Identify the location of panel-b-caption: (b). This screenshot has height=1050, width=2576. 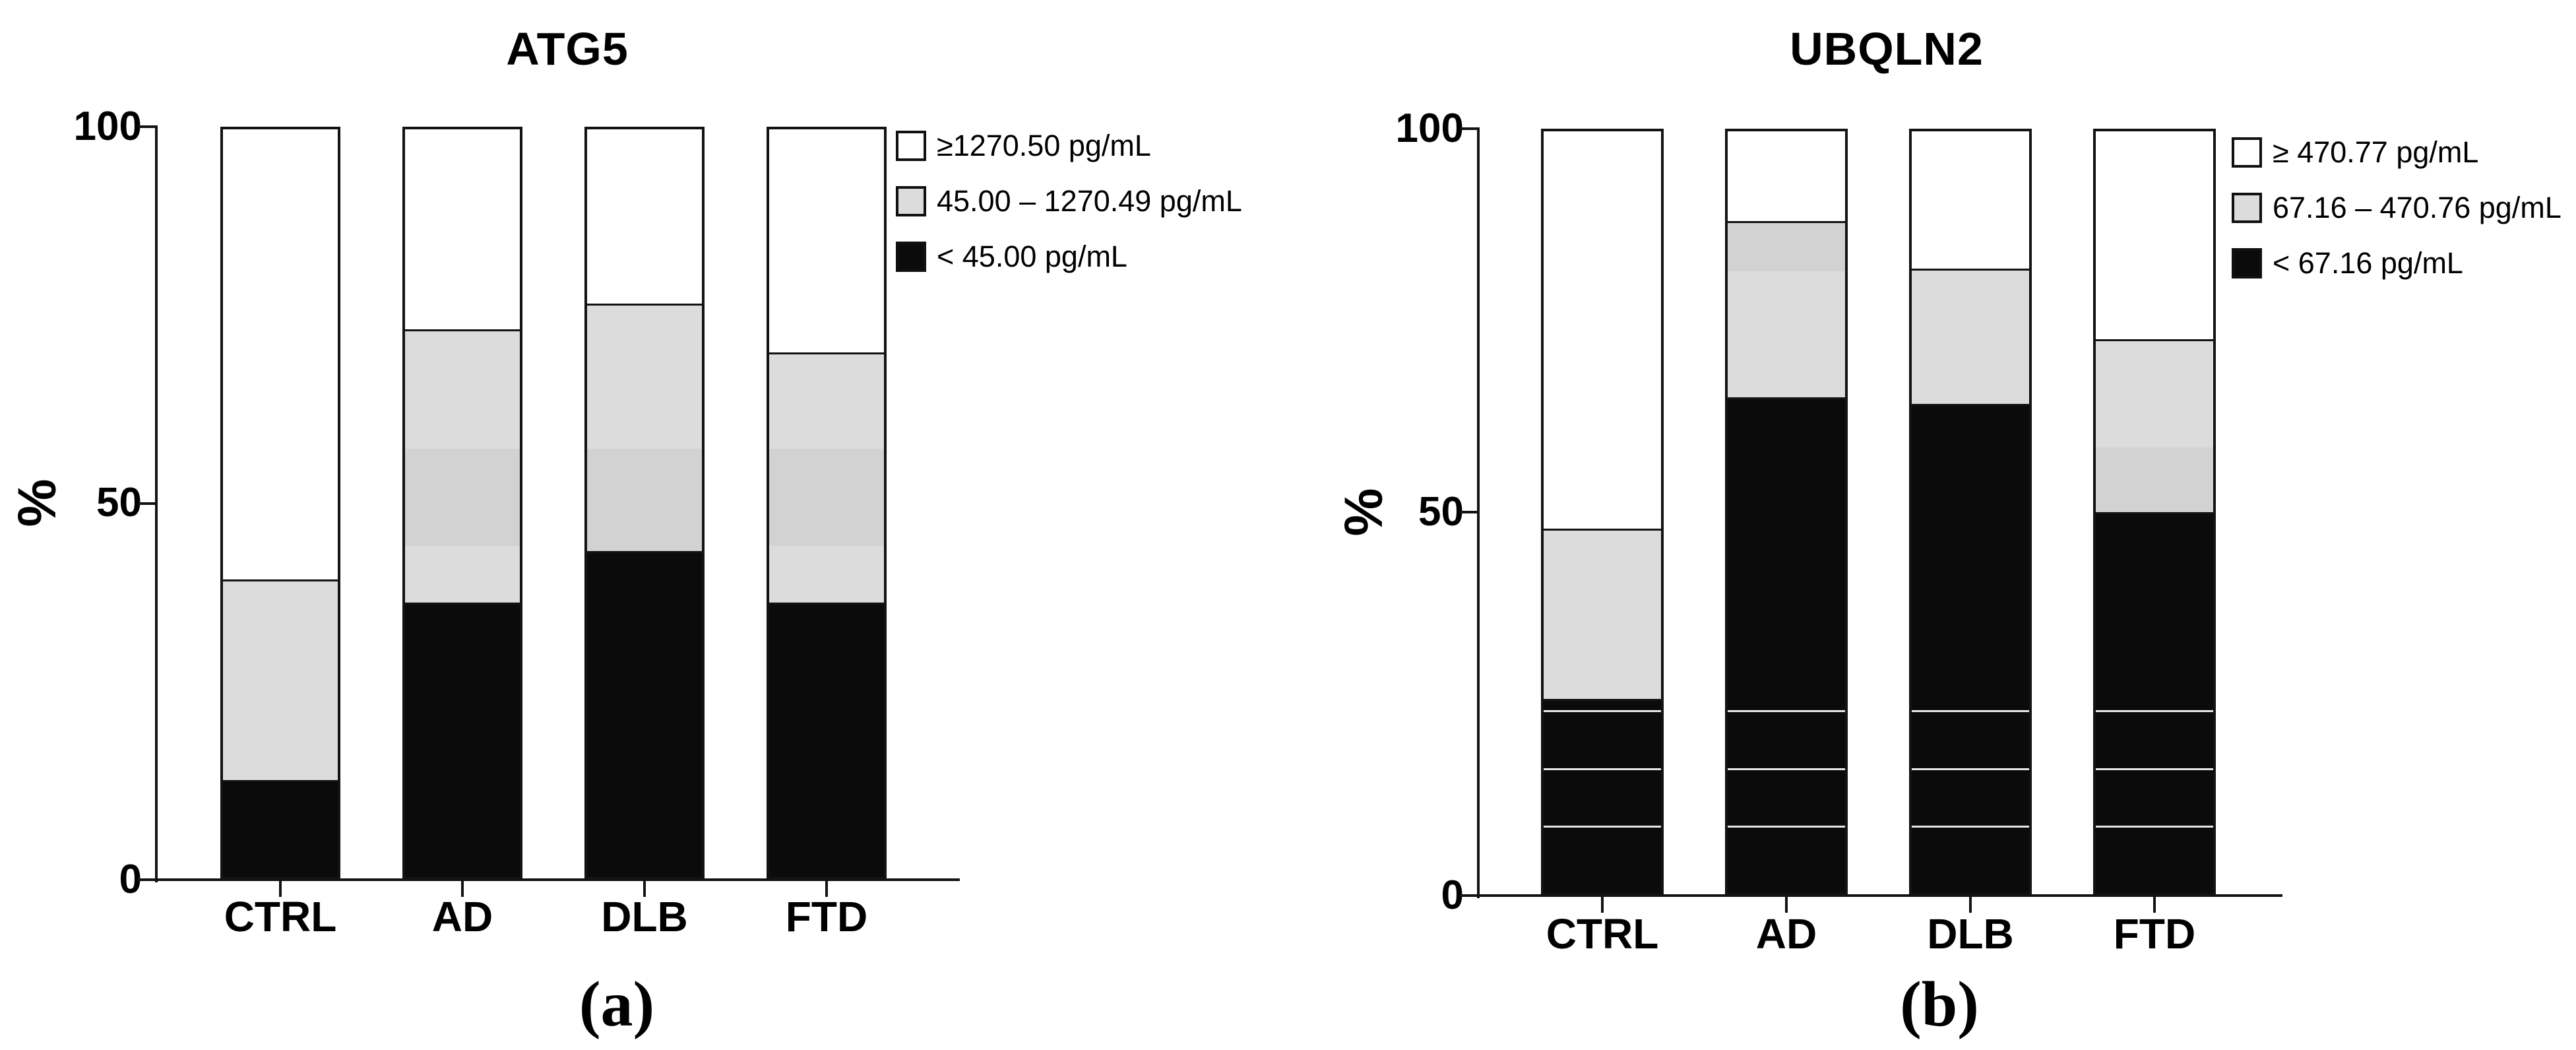
(1940, 1004).